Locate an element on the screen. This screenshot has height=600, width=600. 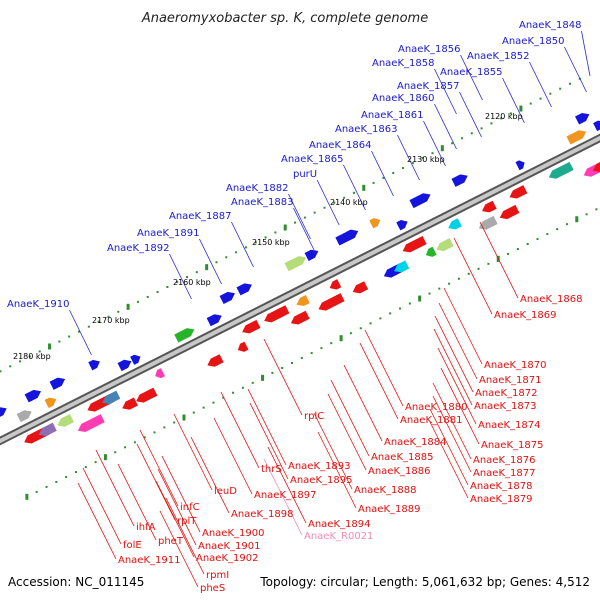
gene-label: AnaeK_1894 is located at coordinates (339, 524).